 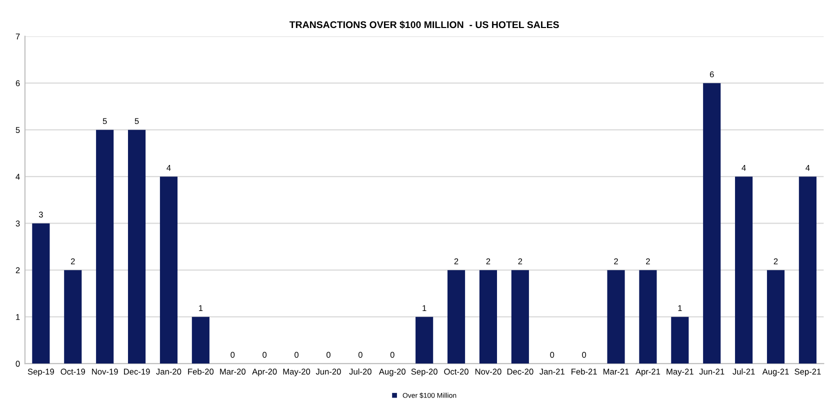 I want to click on x-tick-label: Jun-20, so click(x=328, y=371).